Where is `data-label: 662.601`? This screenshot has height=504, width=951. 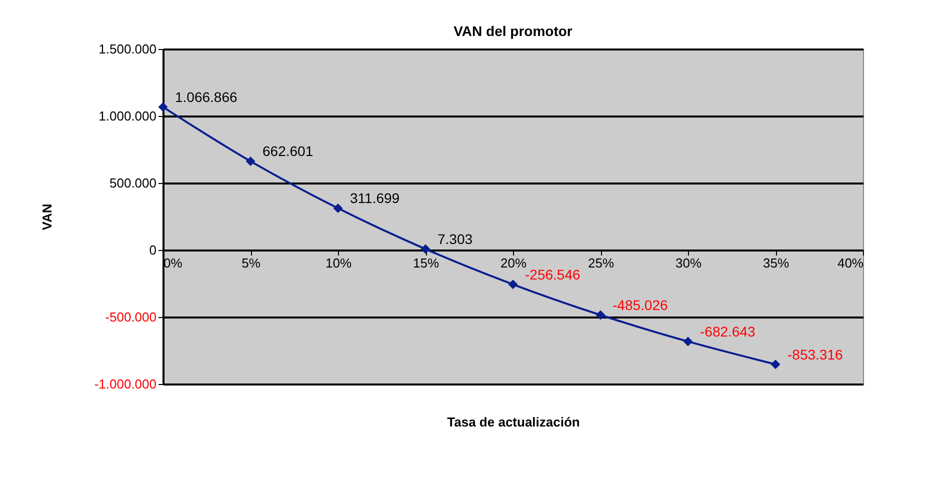
data-label: 662.601 is located at coordinates (288, 151).